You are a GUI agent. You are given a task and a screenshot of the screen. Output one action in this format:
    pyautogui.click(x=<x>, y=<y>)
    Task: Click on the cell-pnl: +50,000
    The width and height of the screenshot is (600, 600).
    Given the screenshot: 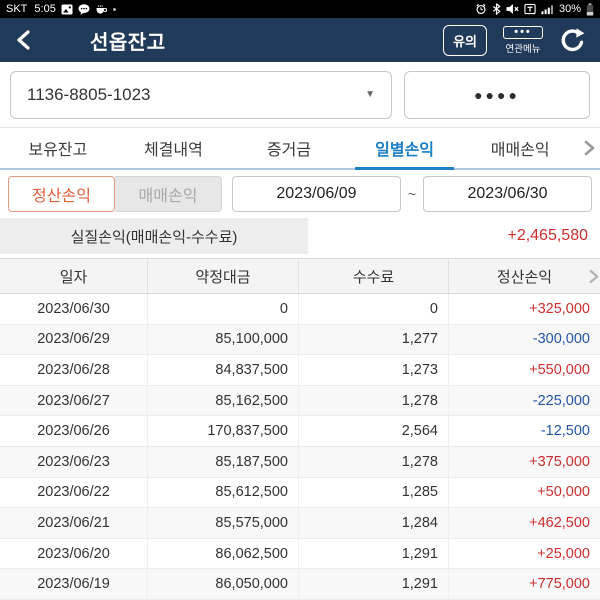 What is the action you would take?
    pyautogui.click(x=524, y=492)
    